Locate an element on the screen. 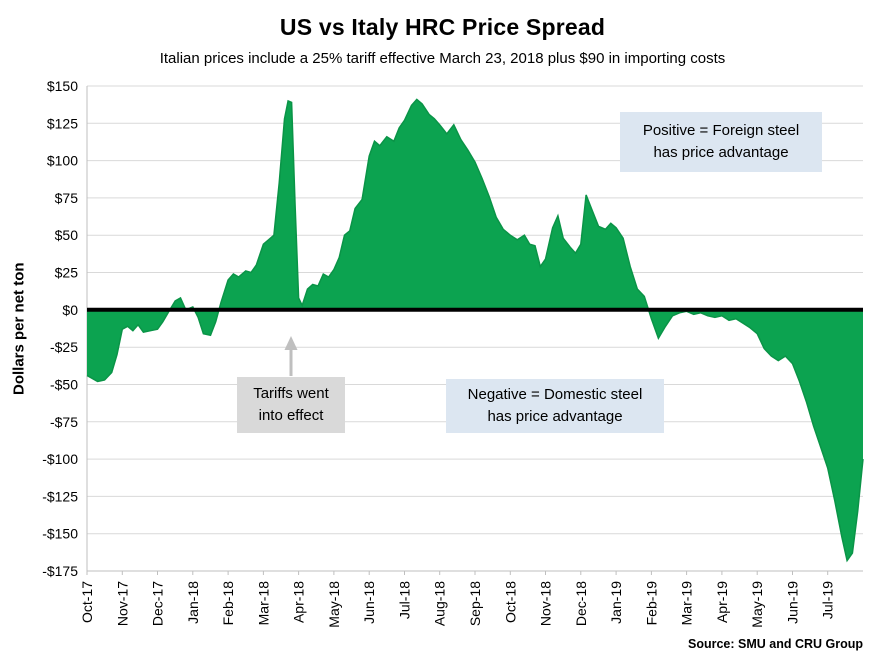 The image size is (885, 659). tariffs-annotation: Tariffs went into effect is located at coordinates (291, 405).